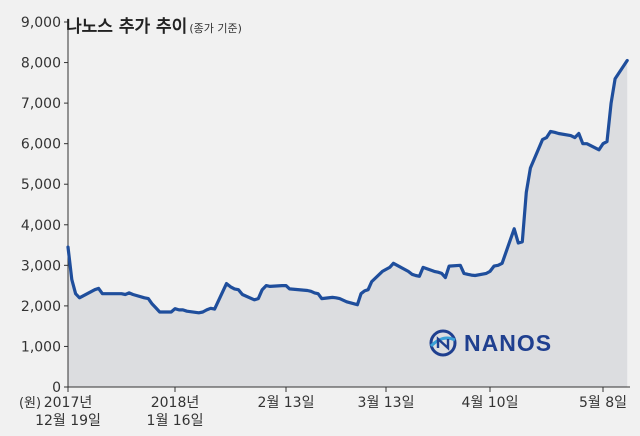 This screenshot has width=640, height=436. I want to click on x-tick-label: 4월 10일, so click(490, 403).